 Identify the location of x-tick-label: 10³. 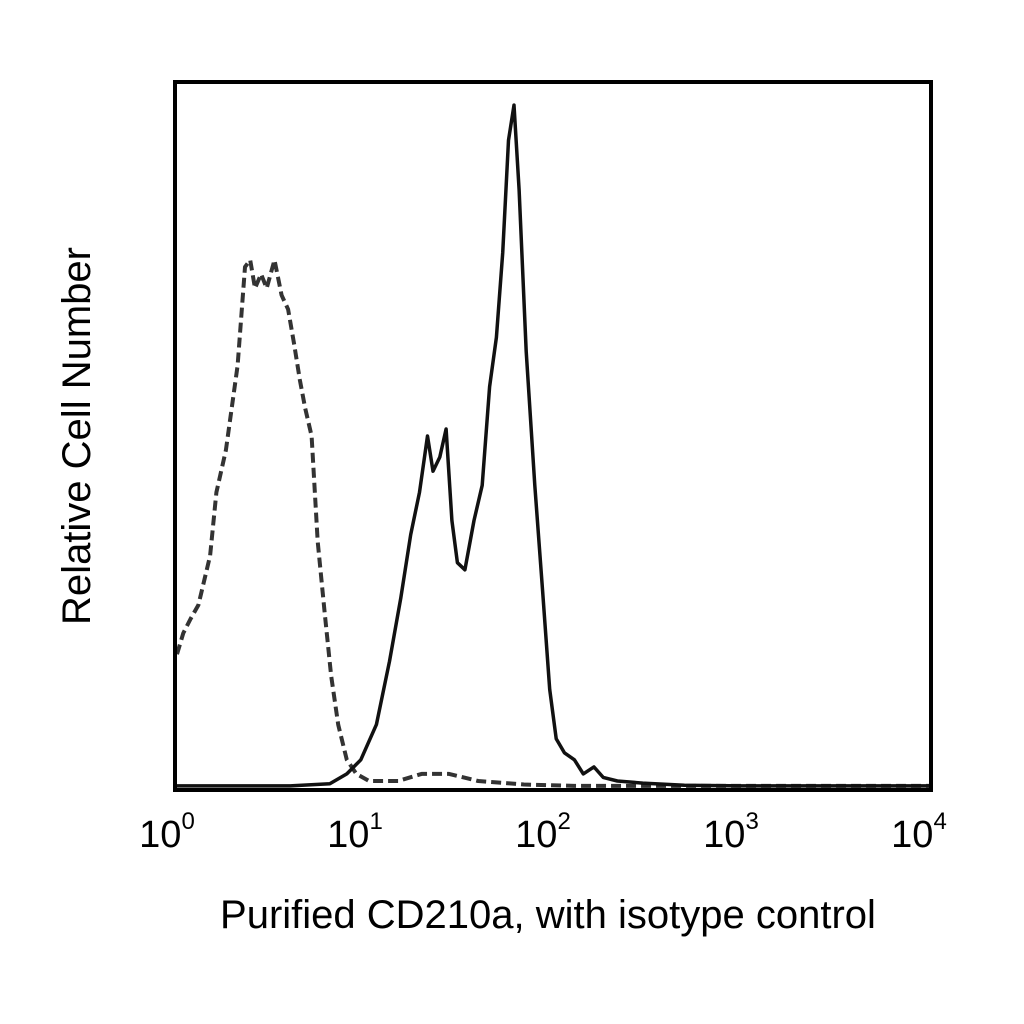
(731, 832).